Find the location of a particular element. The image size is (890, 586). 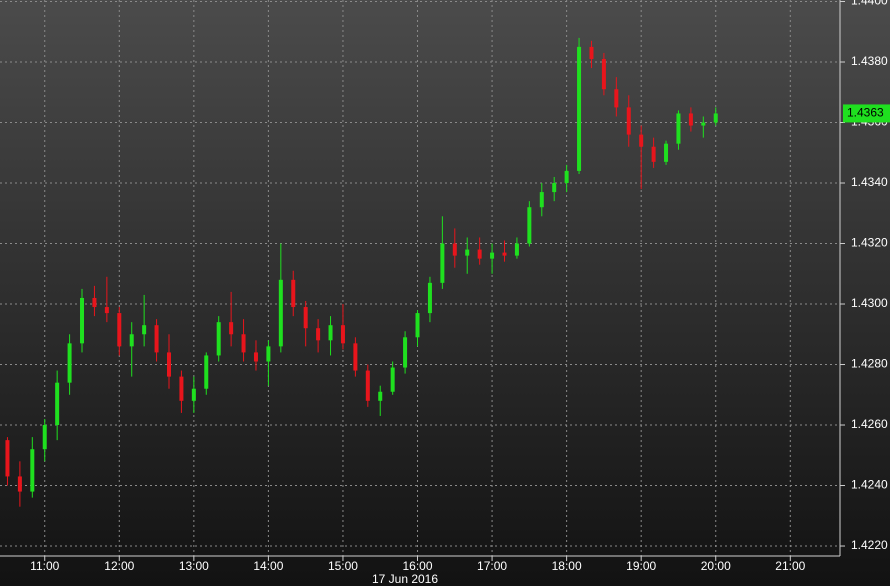

x-tick-label: 12:00 is located at coordinates (119, 566).